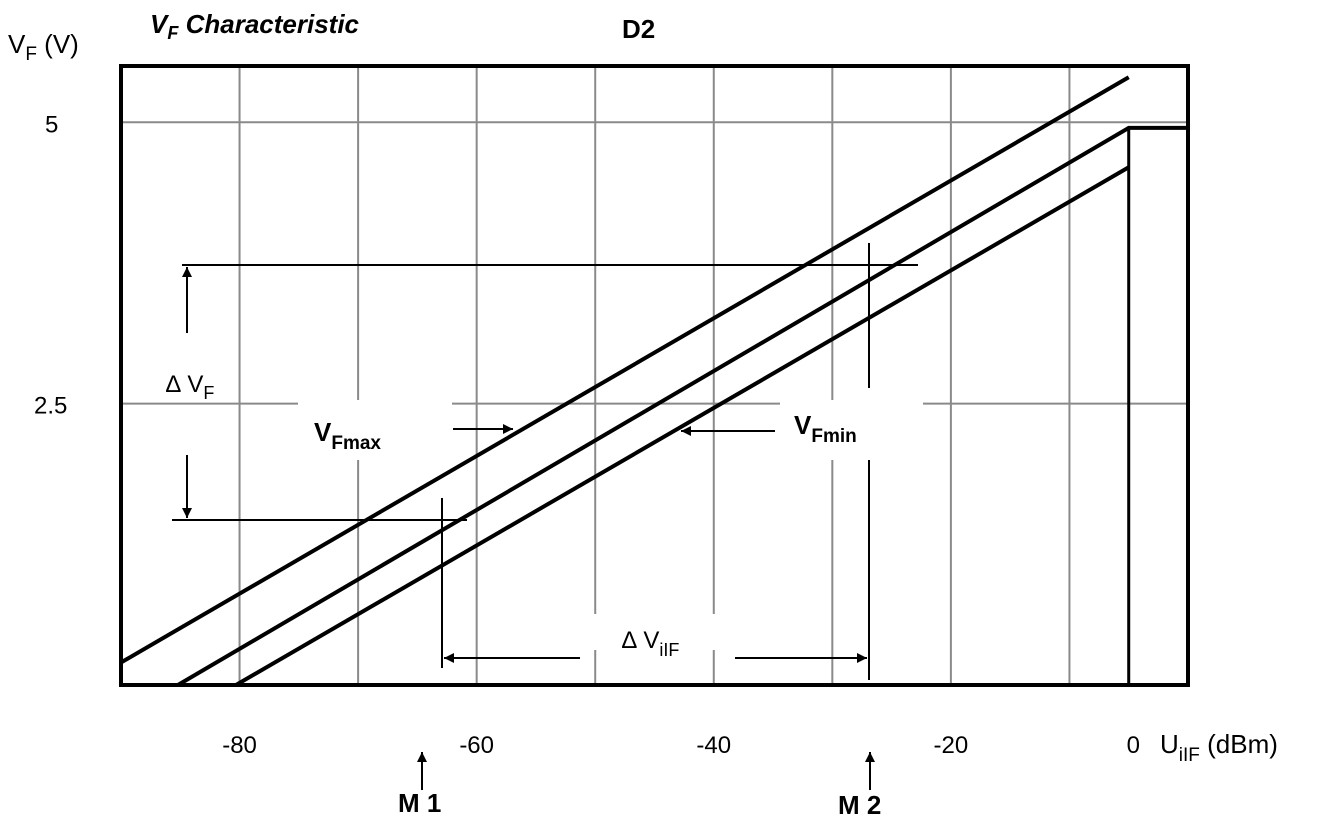  Describe the element at coordinates (650, 643) in the screenshot. I see `delta-viif-label: ∆ ViIF` at that location.